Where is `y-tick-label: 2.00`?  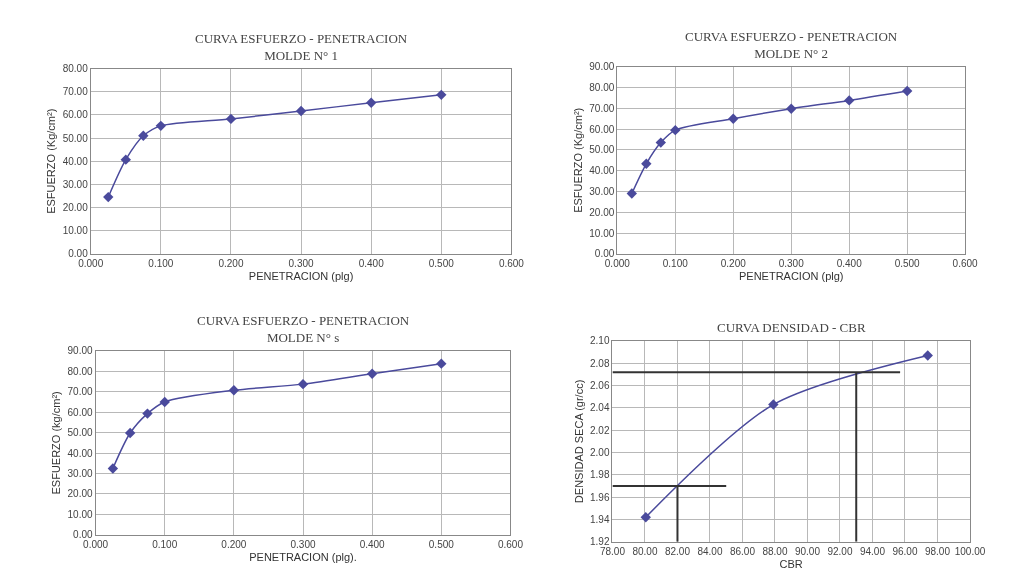
y-tick-label: 2.00 is located at coordinates (599, 453).